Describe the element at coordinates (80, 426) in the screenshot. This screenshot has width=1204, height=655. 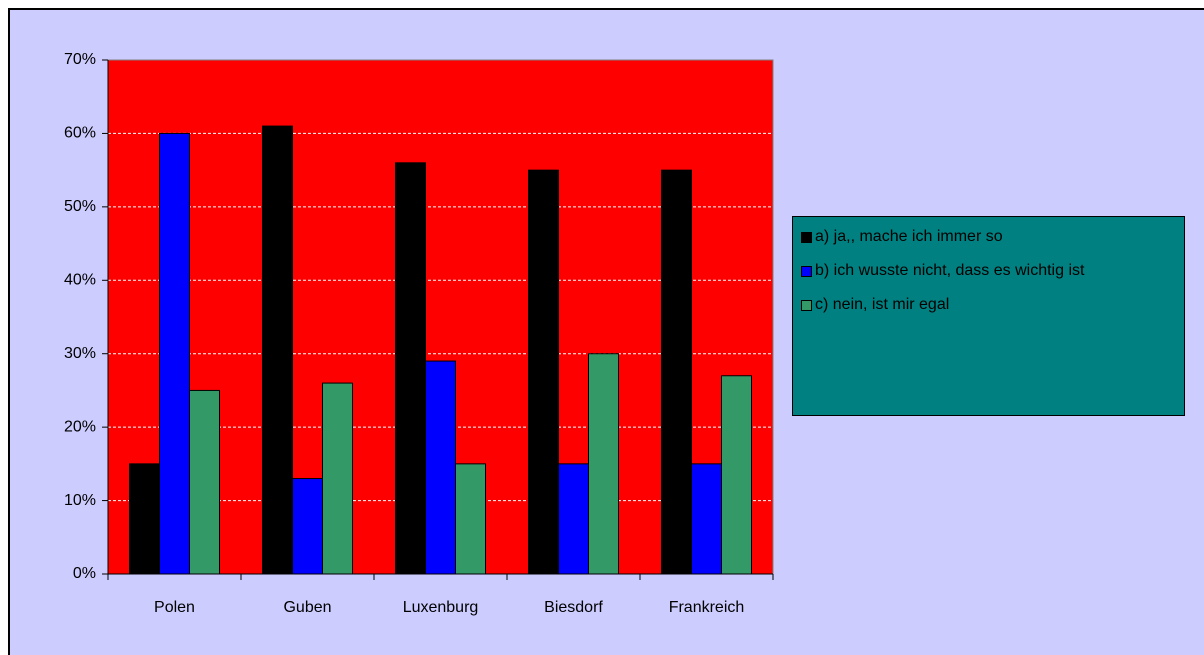
I see `y-tick-label: 20%` at that location.